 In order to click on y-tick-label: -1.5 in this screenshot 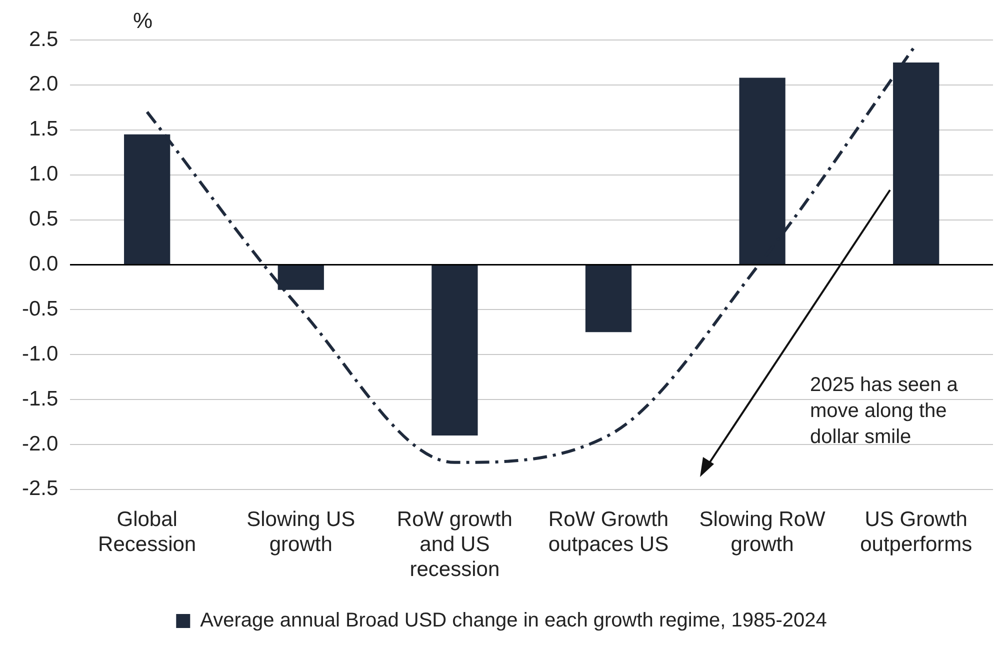, I will do `click(40, 398)`.